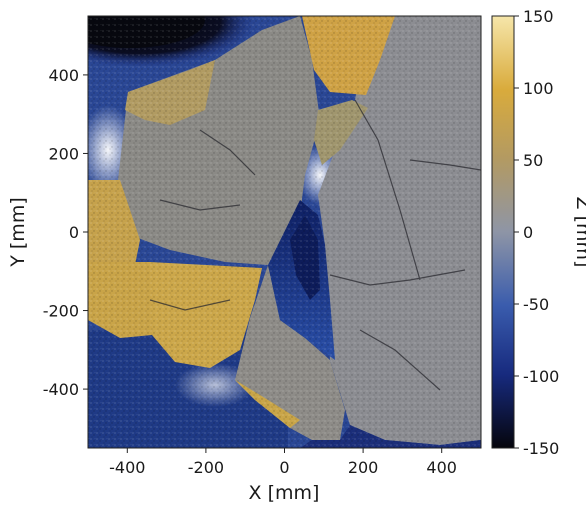  What do you see at coordinates (61, 311) in the screenshot?
I see `y-tick-label: -200` at bounding box center [61, 311].